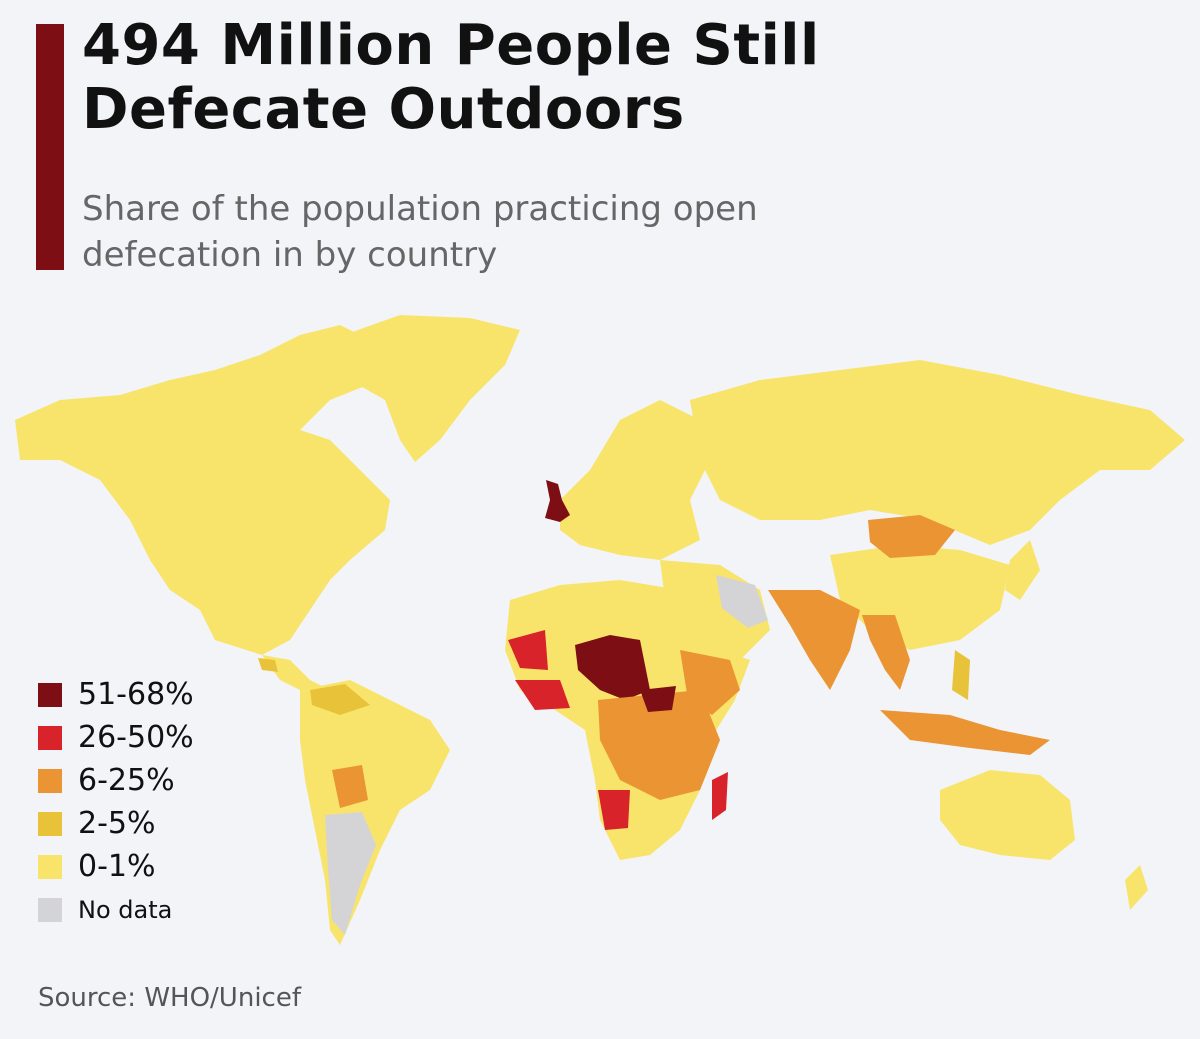 The image size is (1200, 1039). I want to click on region-china, so click(920, 597).